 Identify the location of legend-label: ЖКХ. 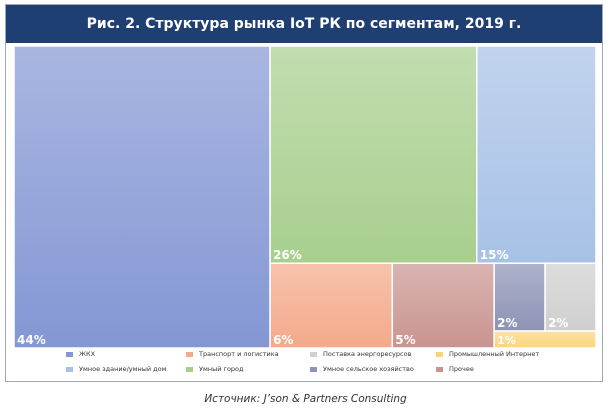
(87, 354).